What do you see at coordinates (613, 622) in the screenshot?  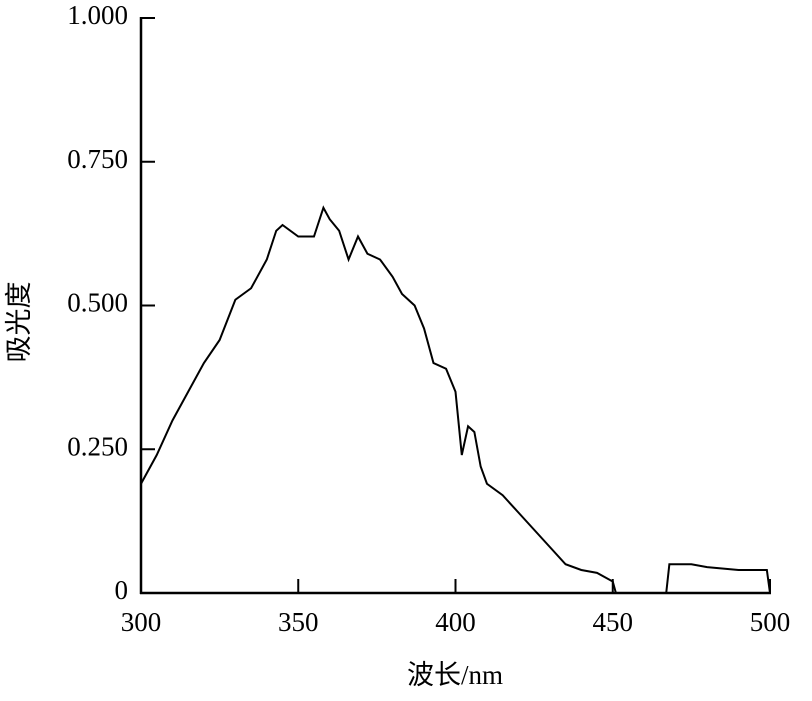 I see `x-tick-label: 450` at bounding box center [613, 622].